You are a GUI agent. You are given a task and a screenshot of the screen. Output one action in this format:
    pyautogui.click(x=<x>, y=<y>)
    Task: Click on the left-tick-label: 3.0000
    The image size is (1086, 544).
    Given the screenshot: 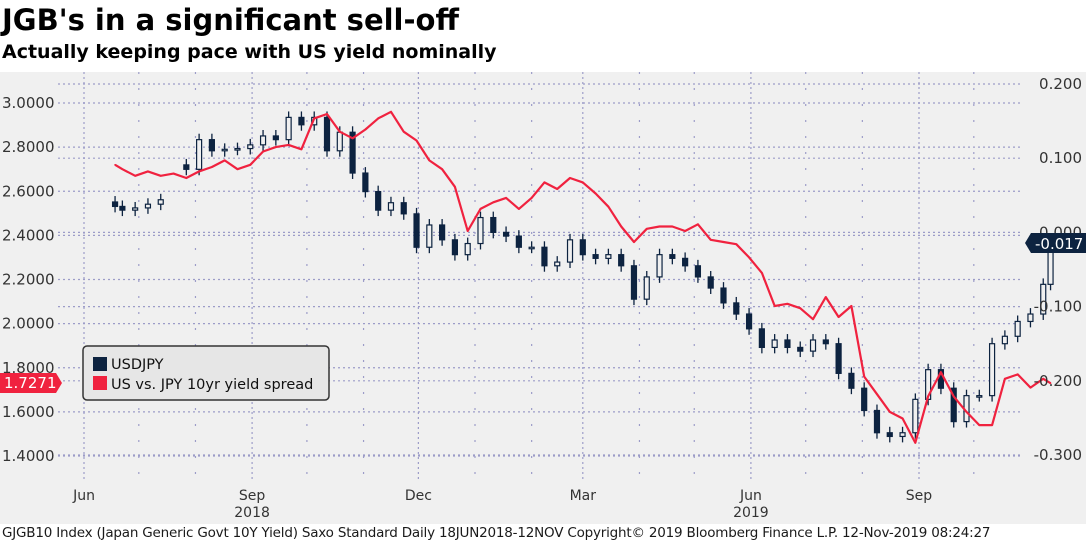 What is the action you would take?
    pyautogui.click(x=28, y=103)
    